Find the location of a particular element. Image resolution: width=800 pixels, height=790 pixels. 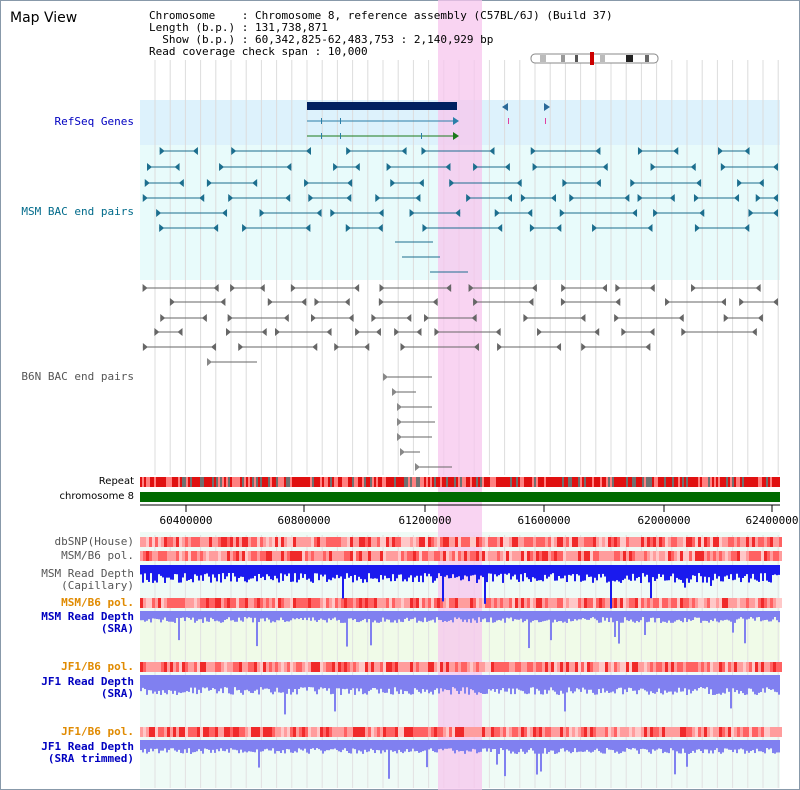

track-label-jf1-b6-pol-2: JF1/B6 pol. is located at coordinates (97, 731).